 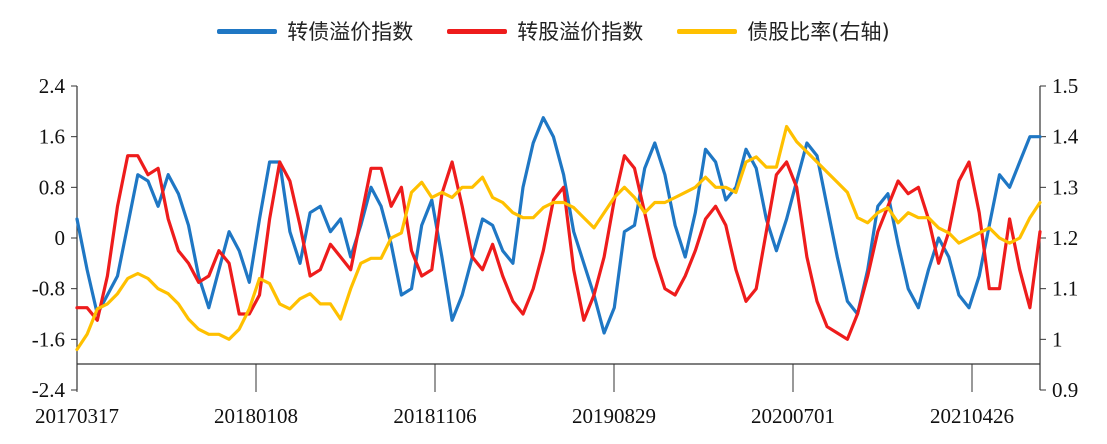 I want to click on left-tick-label: -0.8, so click(x=48, y=289).